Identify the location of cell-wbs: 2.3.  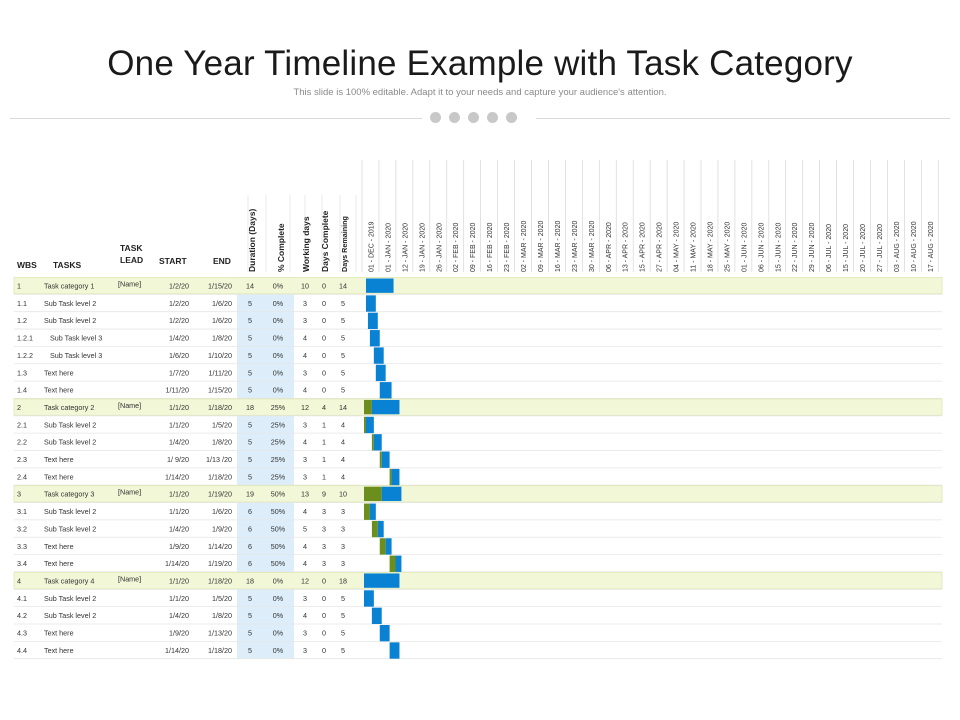
(22, 459).